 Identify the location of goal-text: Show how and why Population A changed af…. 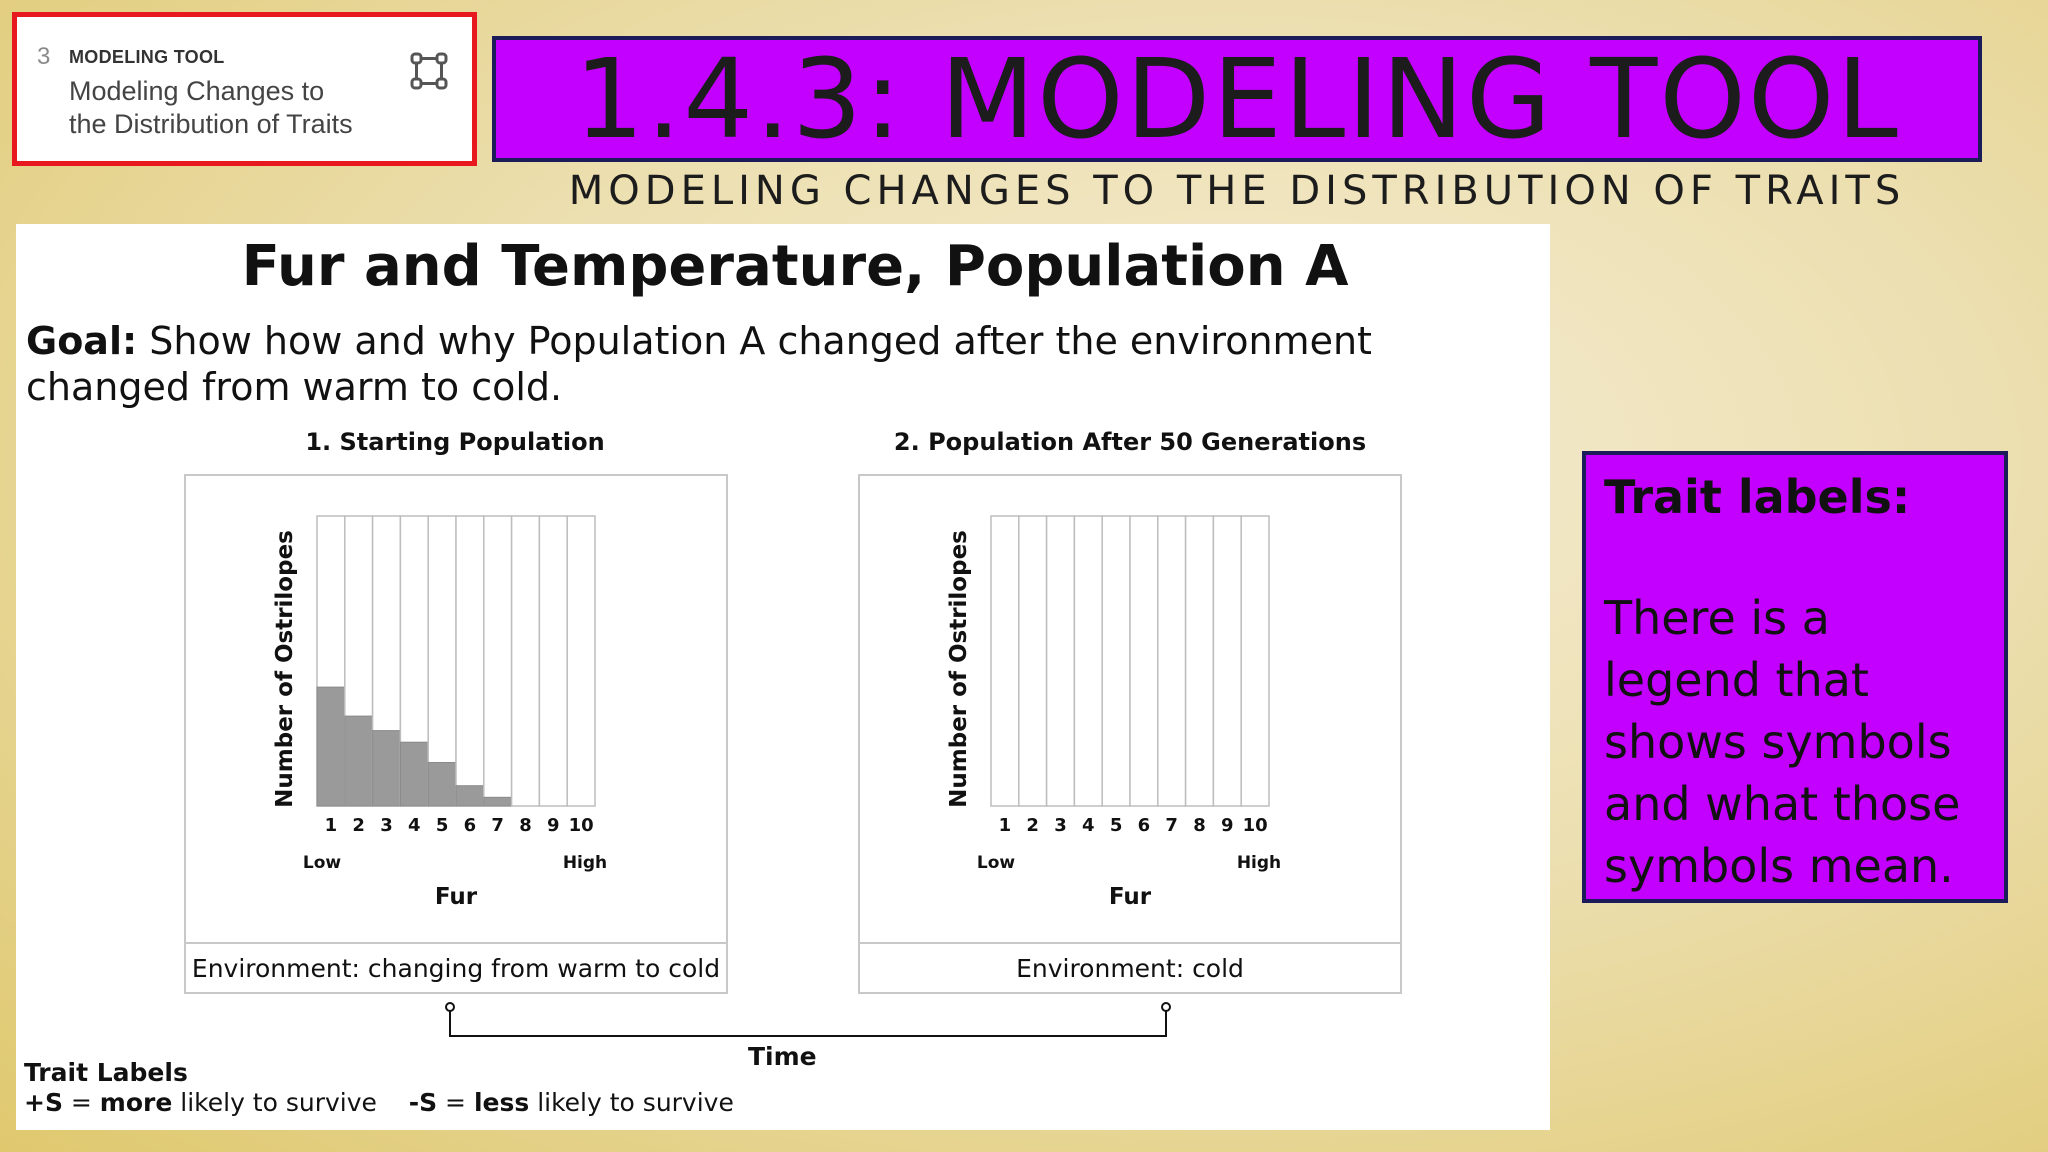
(699, 364).